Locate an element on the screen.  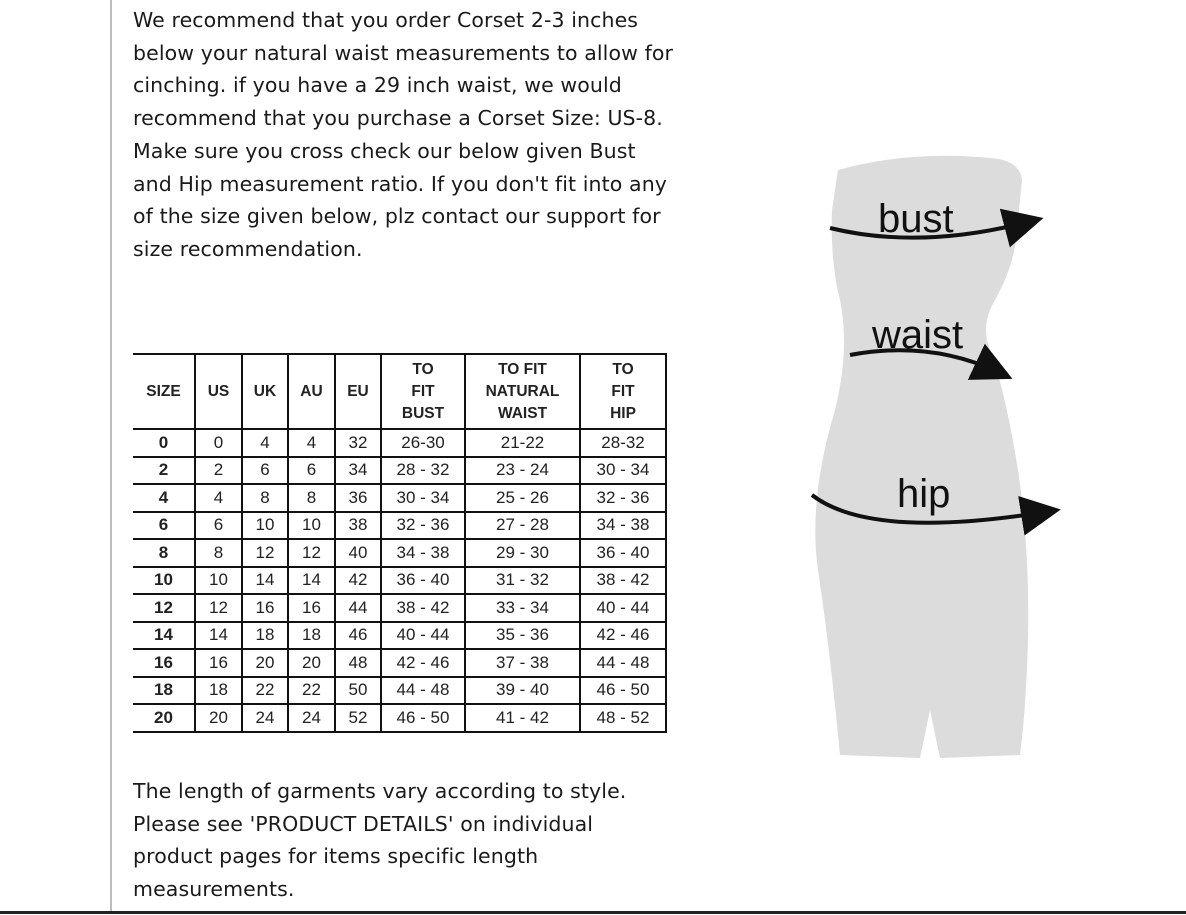
table-cell: 27 - 28 is located at coordinates (522, 525).